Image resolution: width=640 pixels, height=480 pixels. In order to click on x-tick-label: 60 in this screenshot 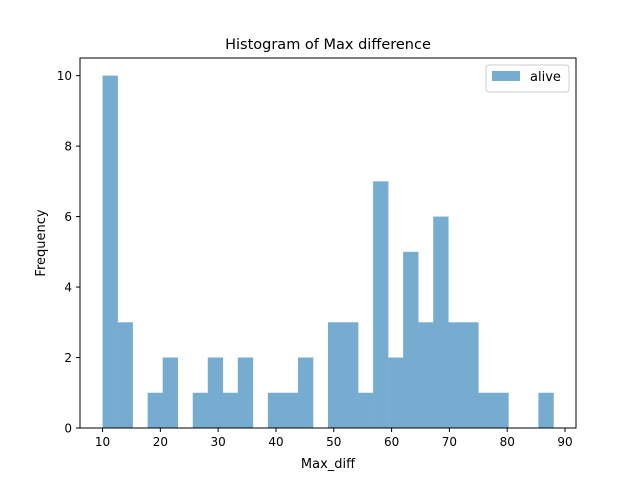, I will do `click(391, 442)`.